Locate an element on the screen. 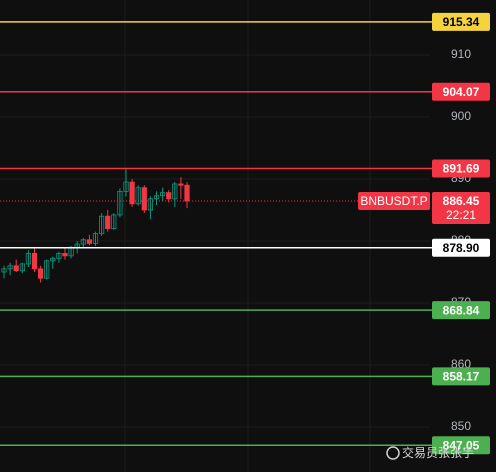  y-tick-label: 850 is located at coordinates (461, 426).